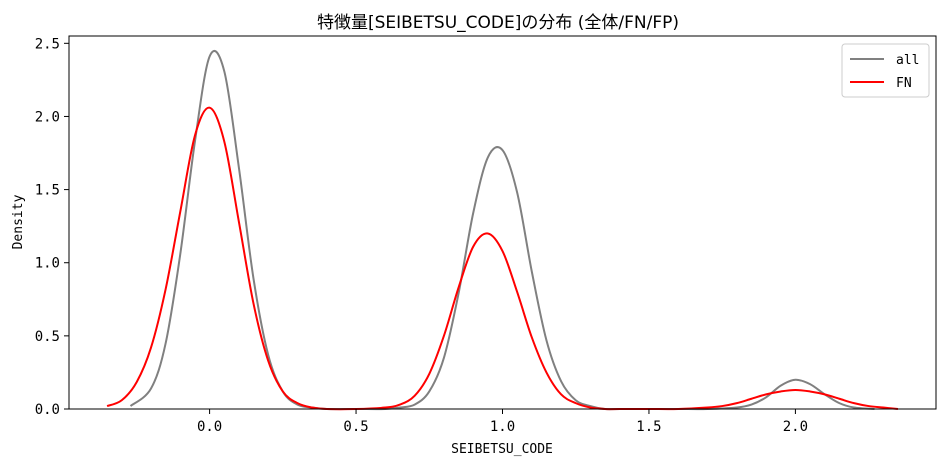 Image resolution: width=948 pixels, height=467 pixels. I want to click on y-tick-label: 1.0, so click(47, 264).